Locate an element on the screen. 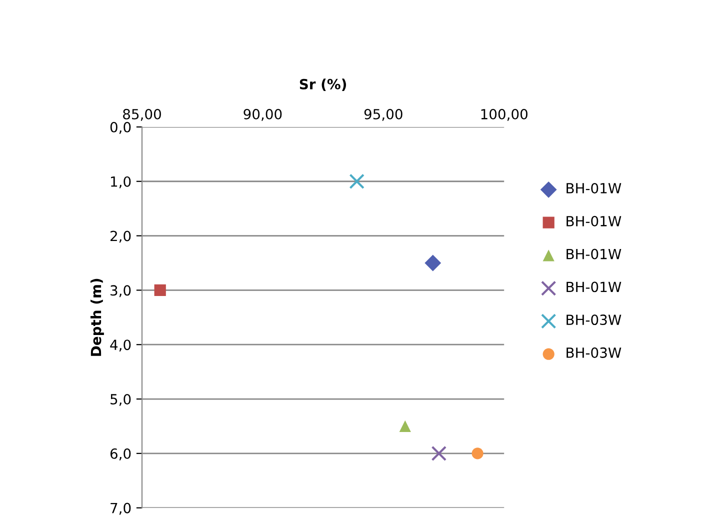 The width and height of the screenshot is (710, 529). x-tick-label: 85,00 is located at coordinates (142, 114).